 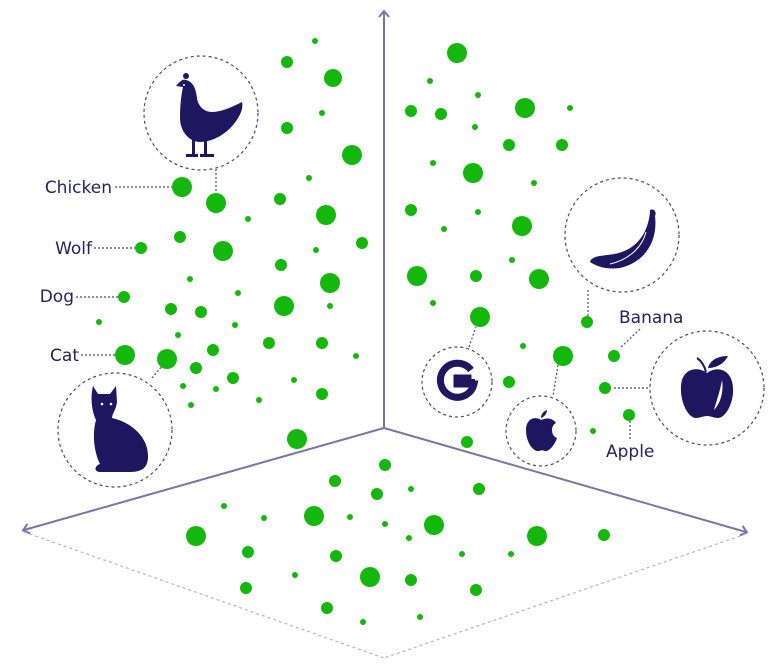 What do you see at coordinates (119, 429) in the screenshot?
I see `cat-icon` at bounding box center [119, 429].